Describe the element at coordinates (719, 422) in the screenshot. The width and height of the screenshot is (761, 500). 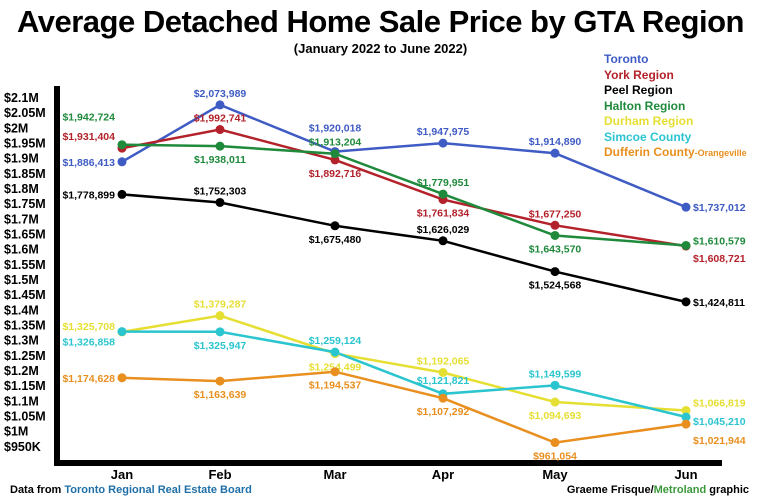
I see `data-label: $1,045,210` at that location.